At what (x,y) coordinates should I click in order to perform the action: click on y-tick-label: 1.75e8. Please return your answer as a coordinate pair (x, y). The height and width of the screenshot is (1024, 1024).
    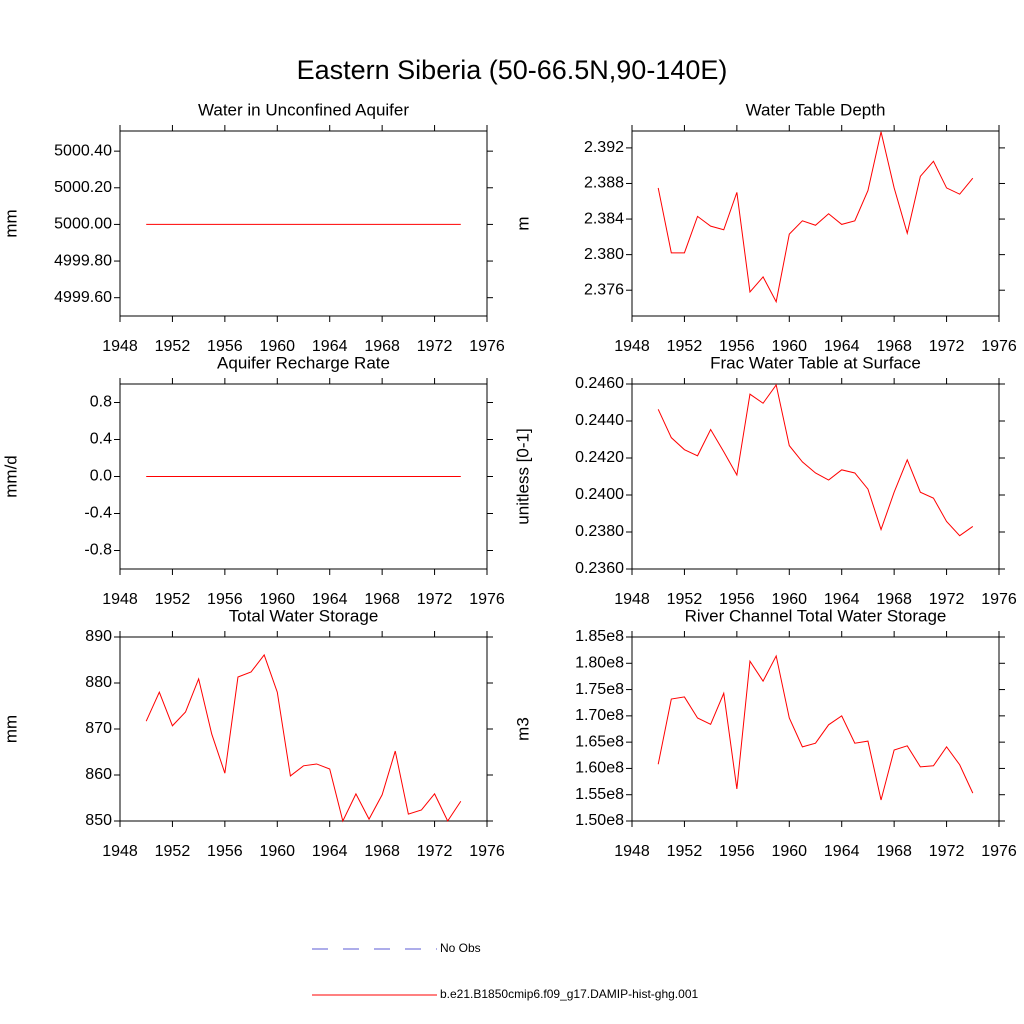
    Looking at the image, I should click on (599, 689).